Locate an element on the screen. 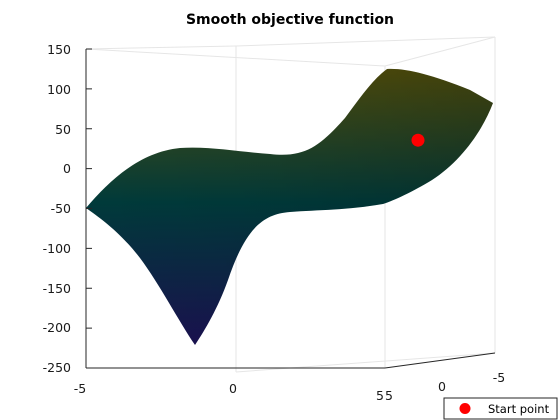  start-point-marker is located at coordinates (418, 140).